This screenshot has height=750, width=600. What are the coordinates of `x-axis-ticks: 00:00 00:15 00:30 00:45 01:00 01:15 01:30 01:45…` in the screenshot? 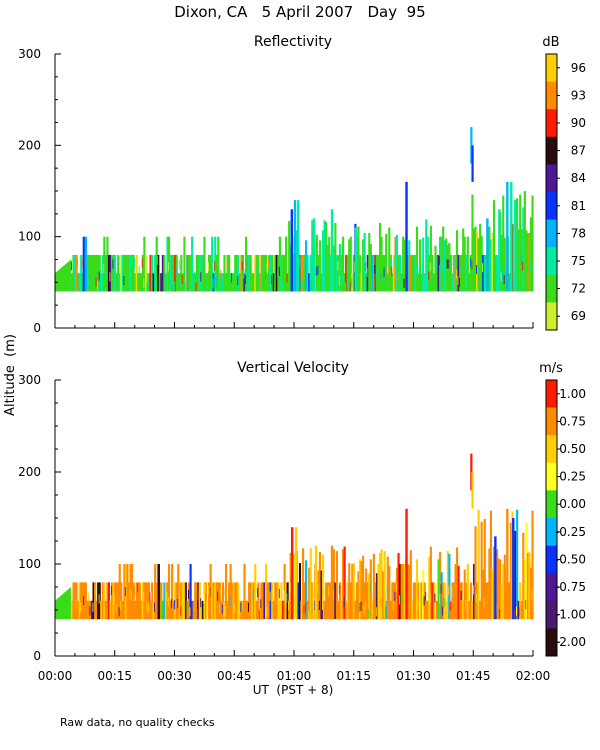 It's located at (294, 676).